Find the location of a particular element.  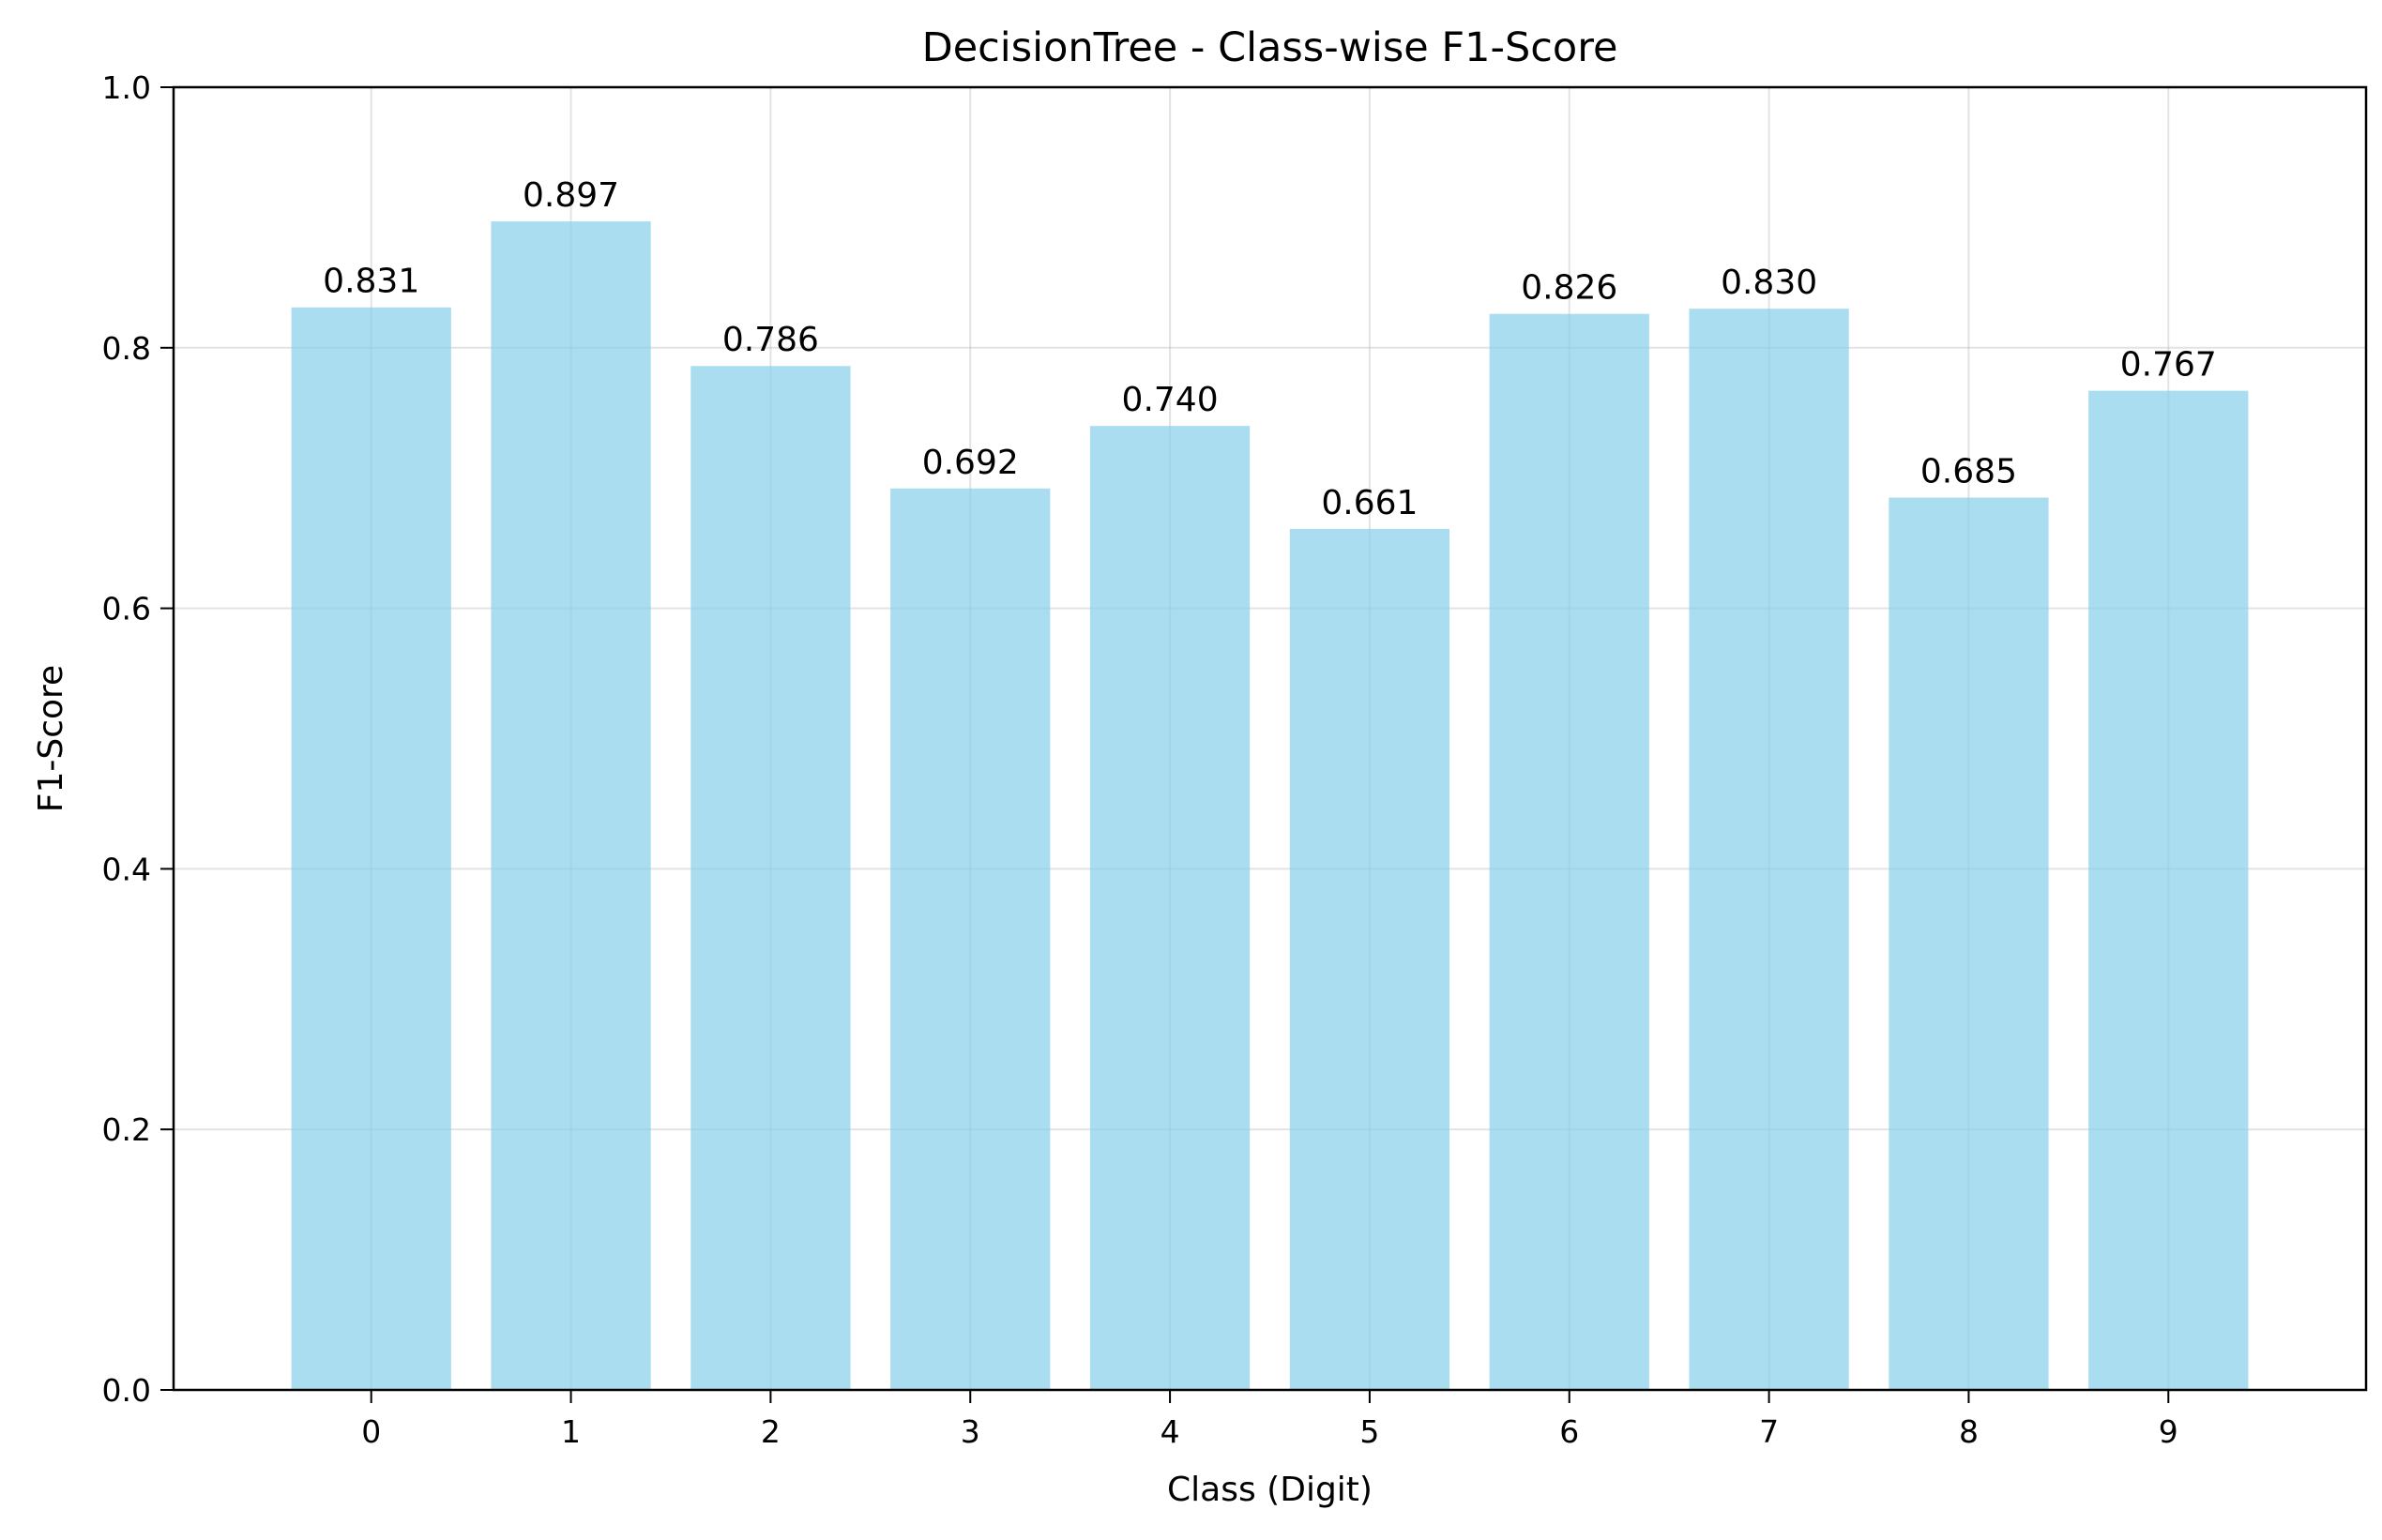

y-tick-label-0.8: 0.8 is located at coordinates (126, 348).